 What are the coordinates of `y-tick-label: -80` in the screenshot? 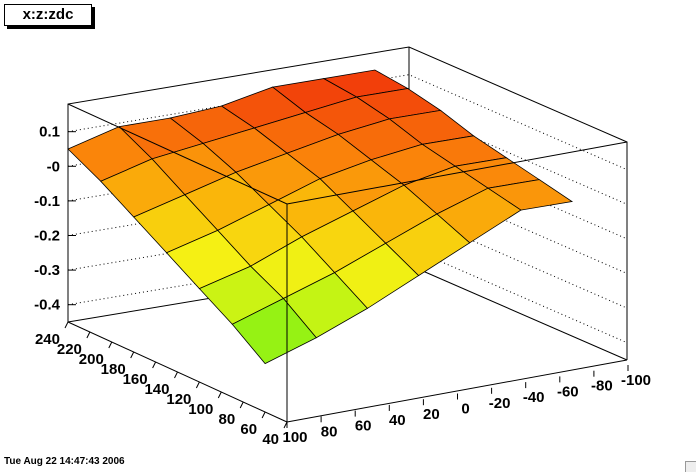 It's located at (602, 386).